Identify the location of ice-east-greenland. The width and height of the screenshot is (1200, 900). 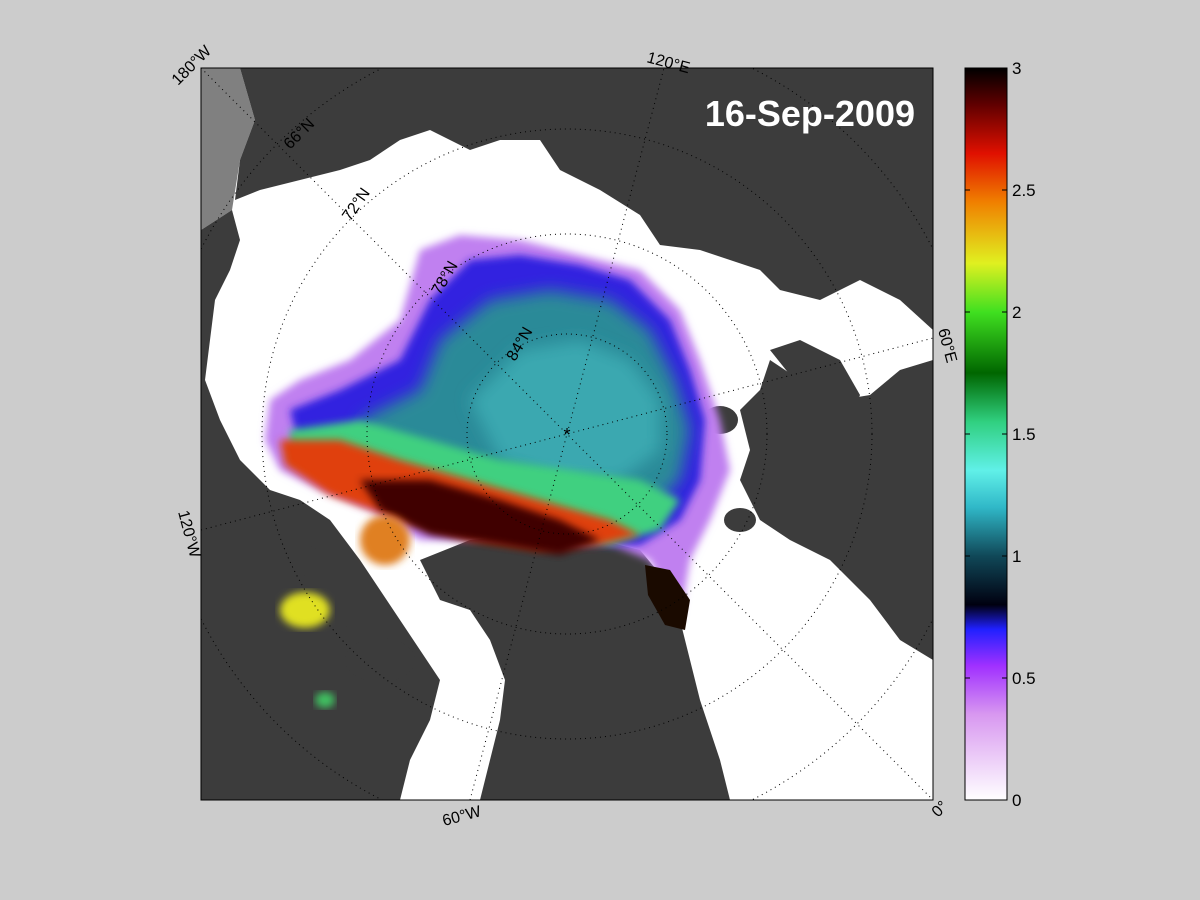
(667, 597).